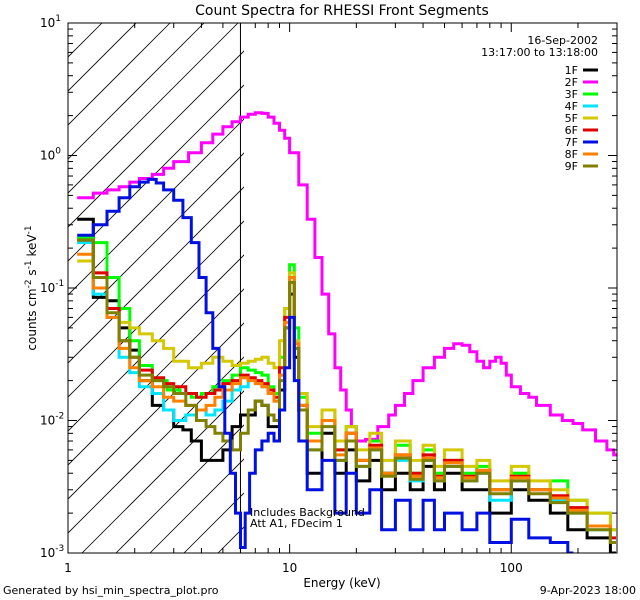 The height and width of the screenshot is (600, 640). Describe the element at coordinates (571, 82) in the screenshot. I see `legend-label: 2F` at that location.